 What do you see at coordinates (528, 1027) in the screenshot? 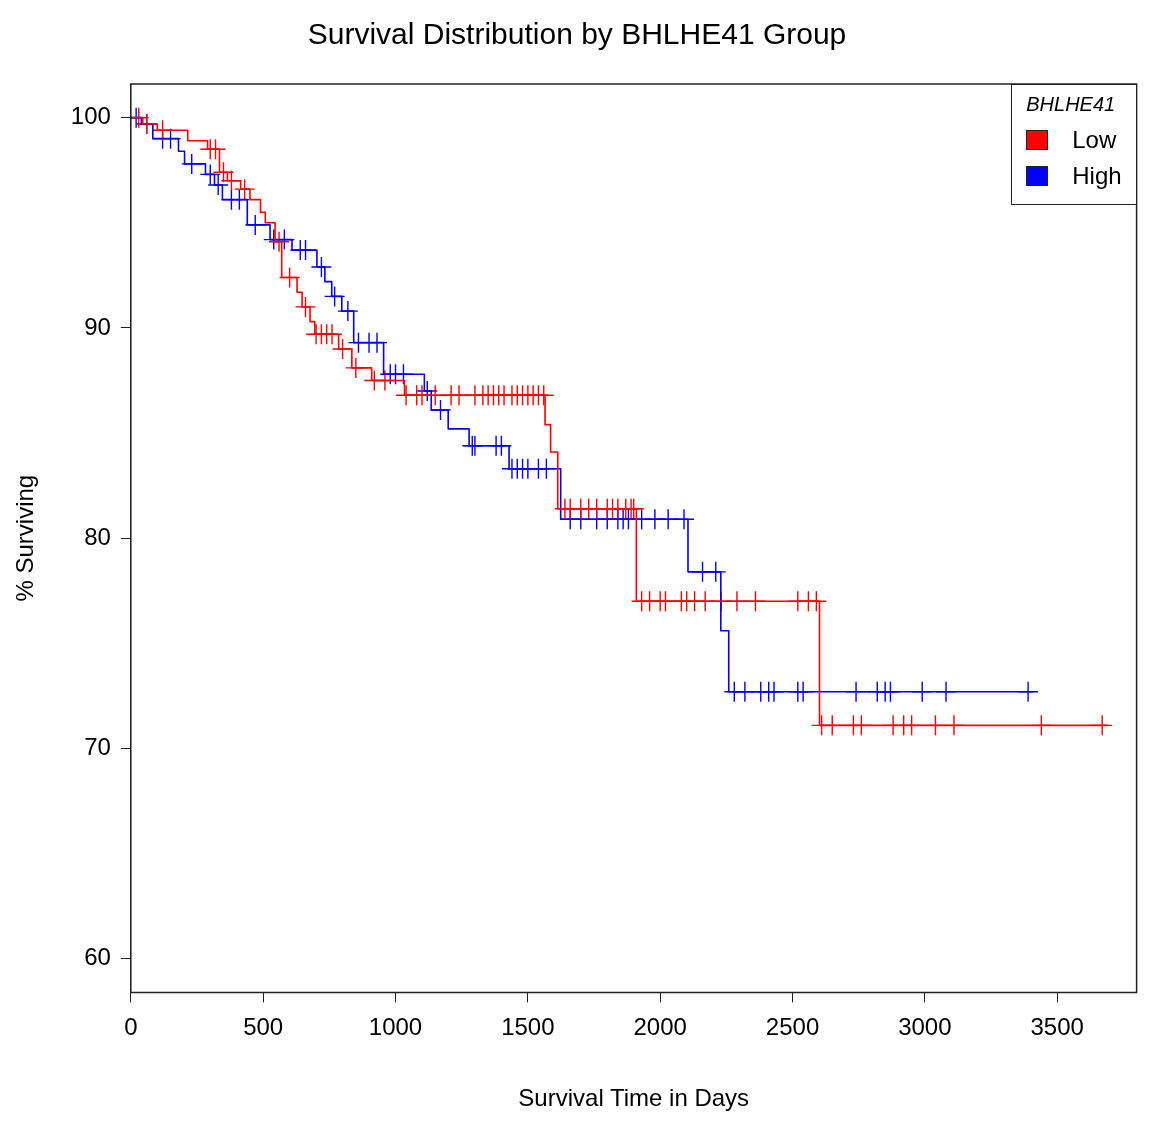
I see `x-tick-label: 1500` at bounding box center [528, 1027].